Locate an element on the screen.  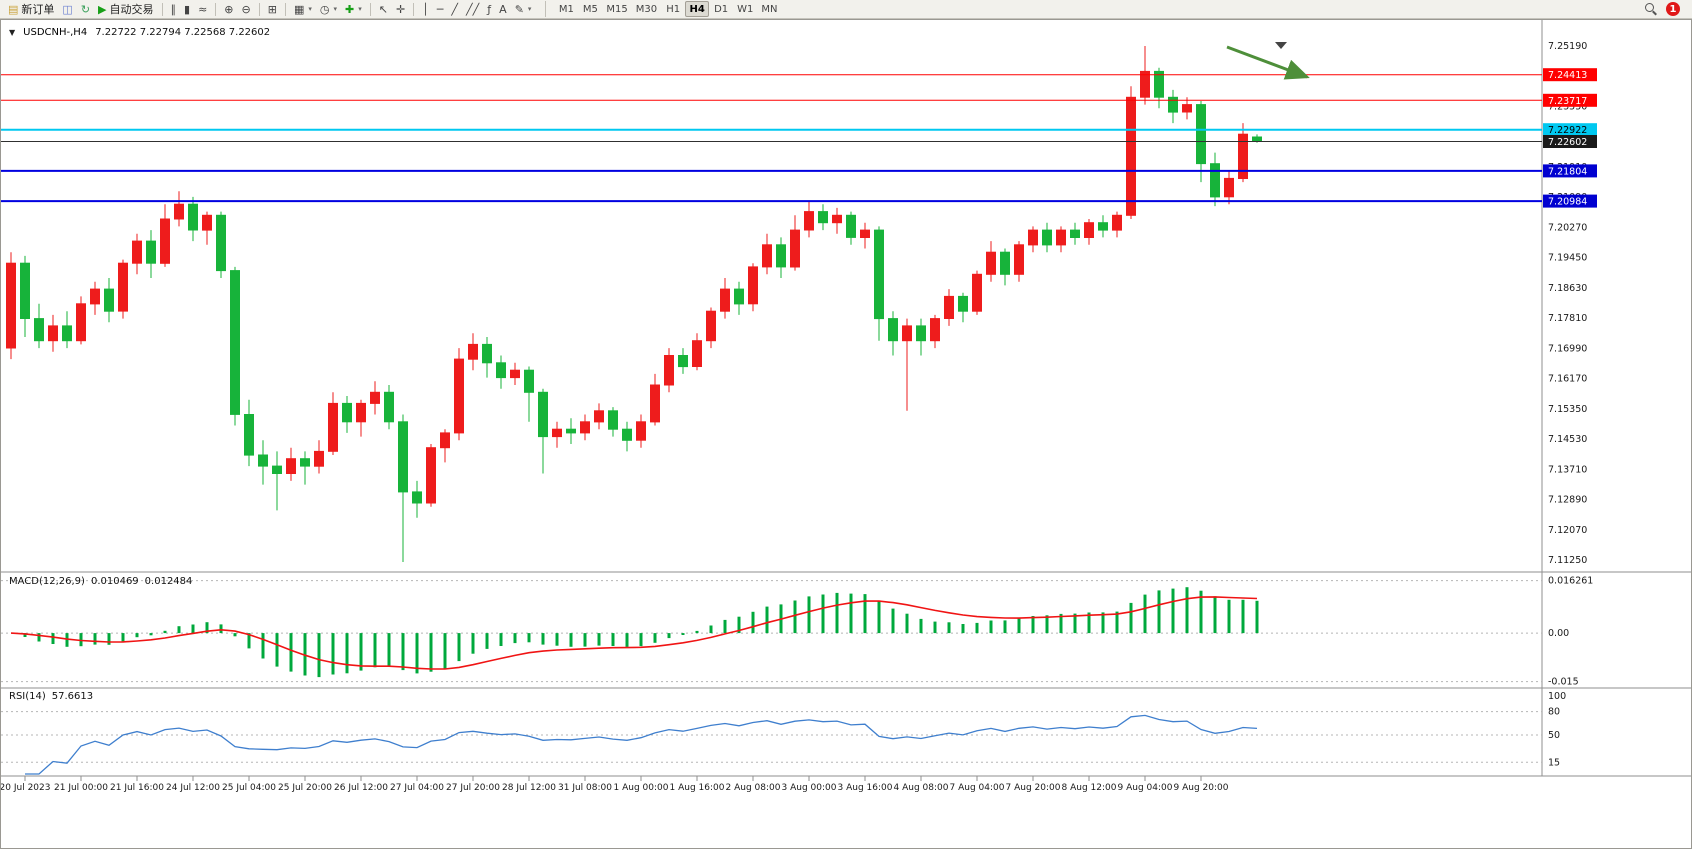
tile-windows-button: ⊞ is located at coordinates (272, 9).